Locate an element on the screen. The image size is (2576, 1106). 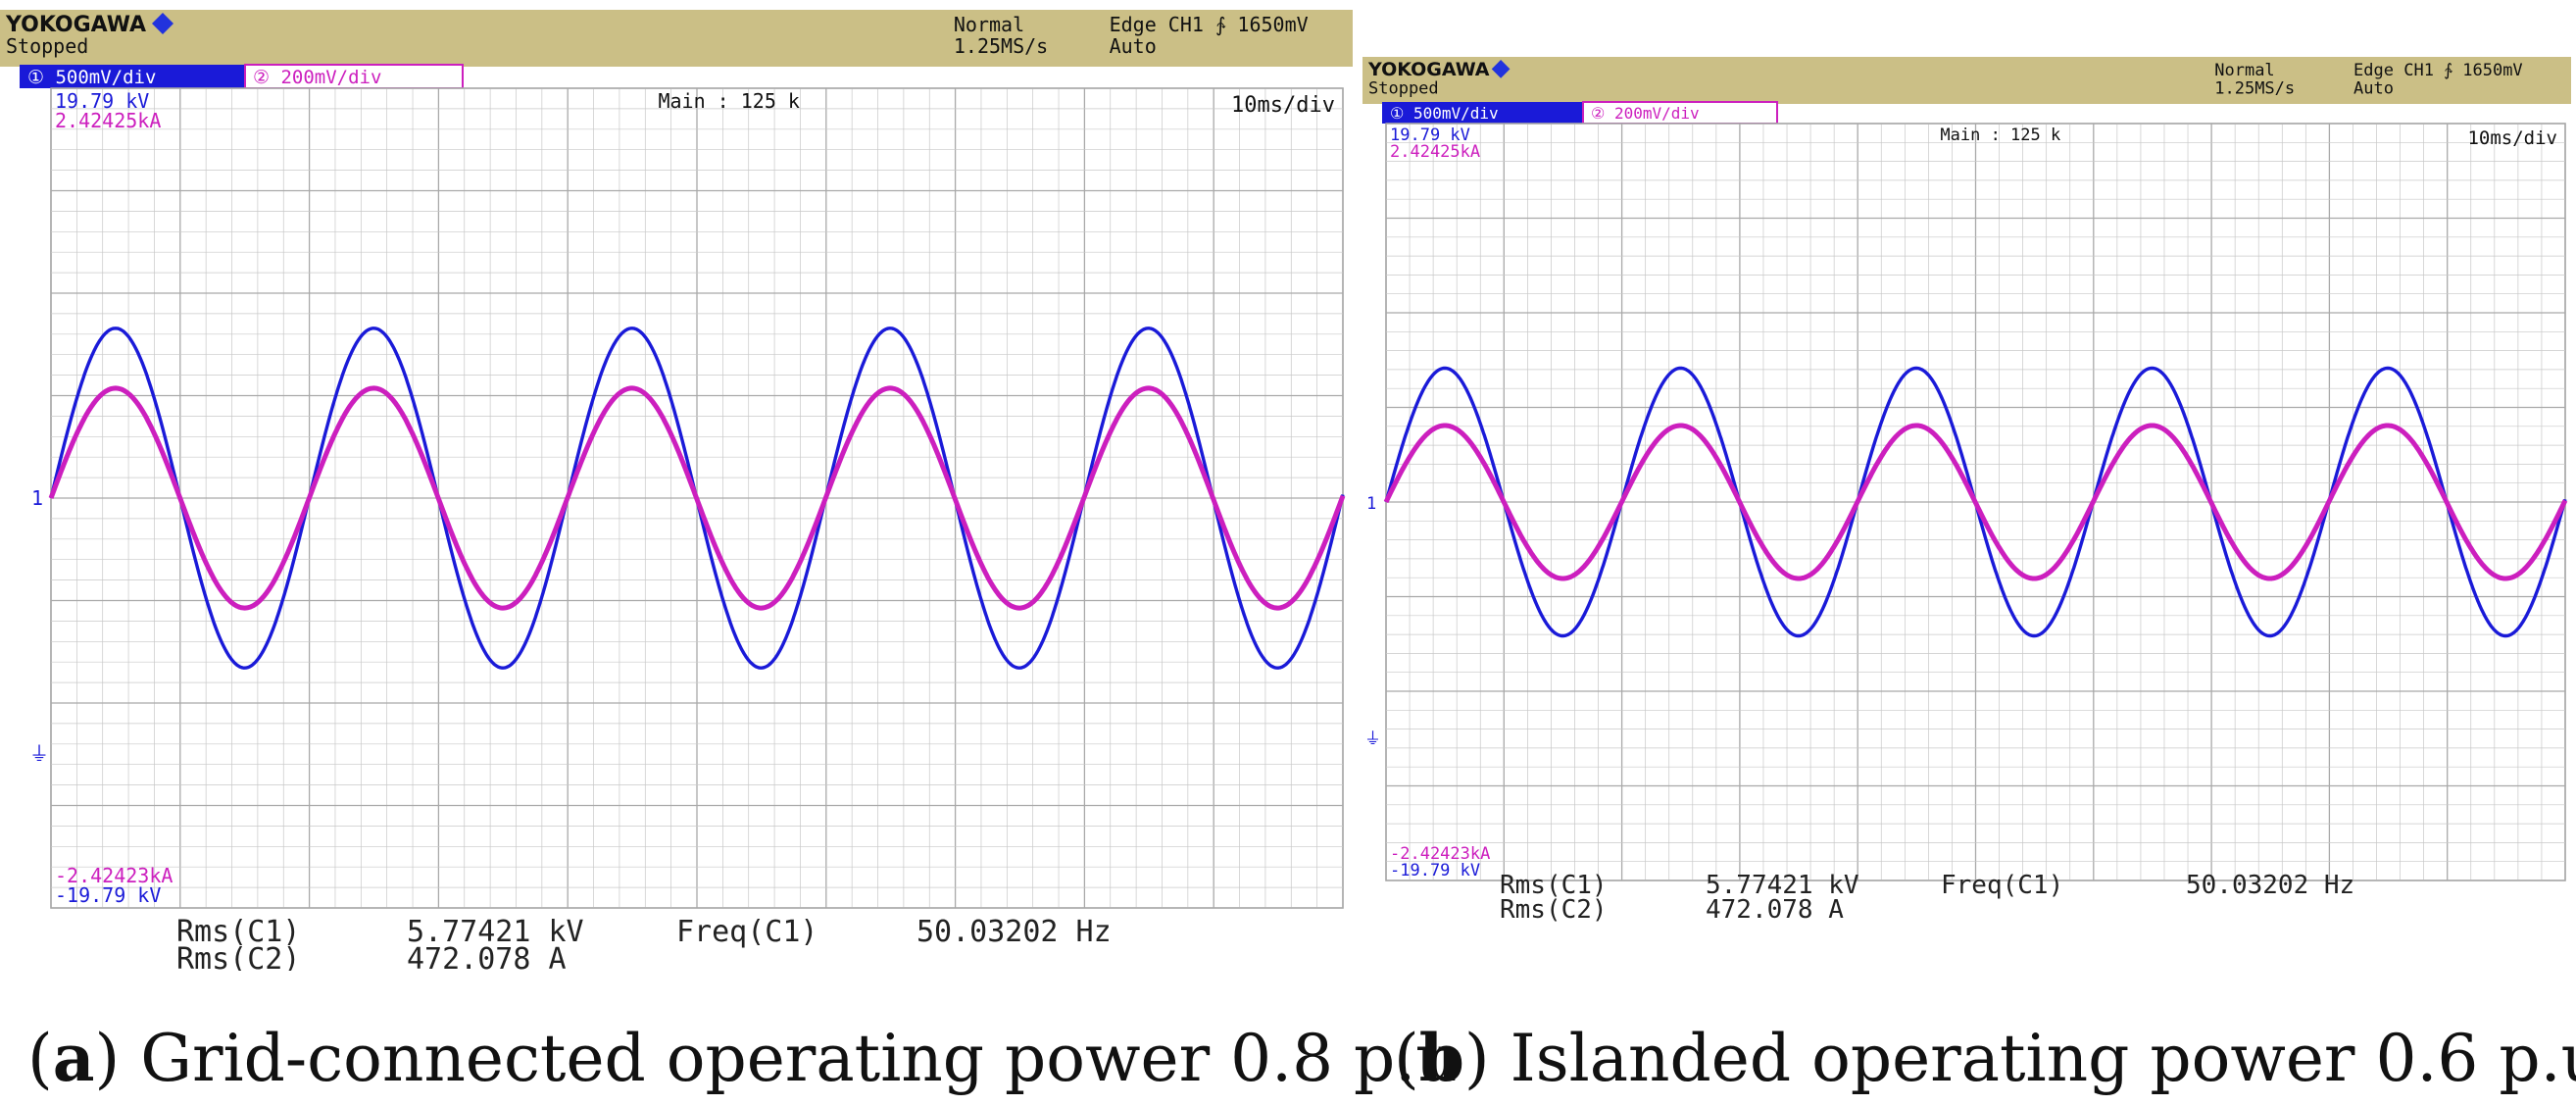
caption-text: Grid-connected operating power 0.8 p.u is located at coordinates (799, 1058).